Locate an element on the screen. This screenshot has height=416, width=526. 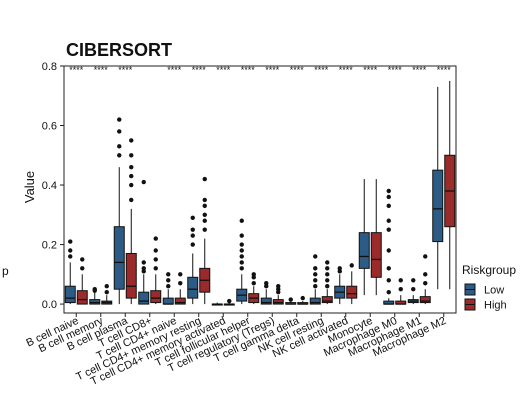
legend-entry-low: Low is located at coordinates (484, 290).